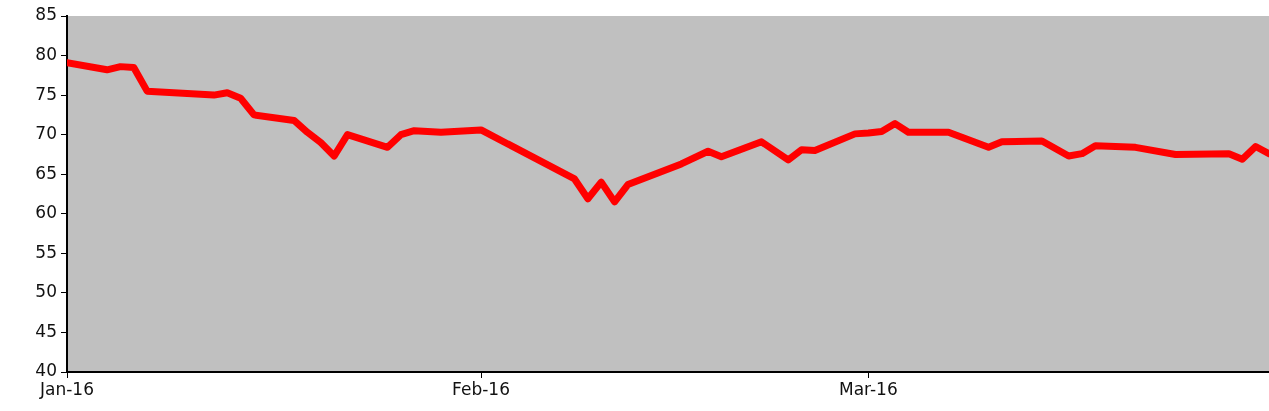 The image size is (1269, 411). What do you see at coordinates (481, 388) in the screenshot?
I see `x-tick-label: Feb-16` at bounding box center [481, 388].